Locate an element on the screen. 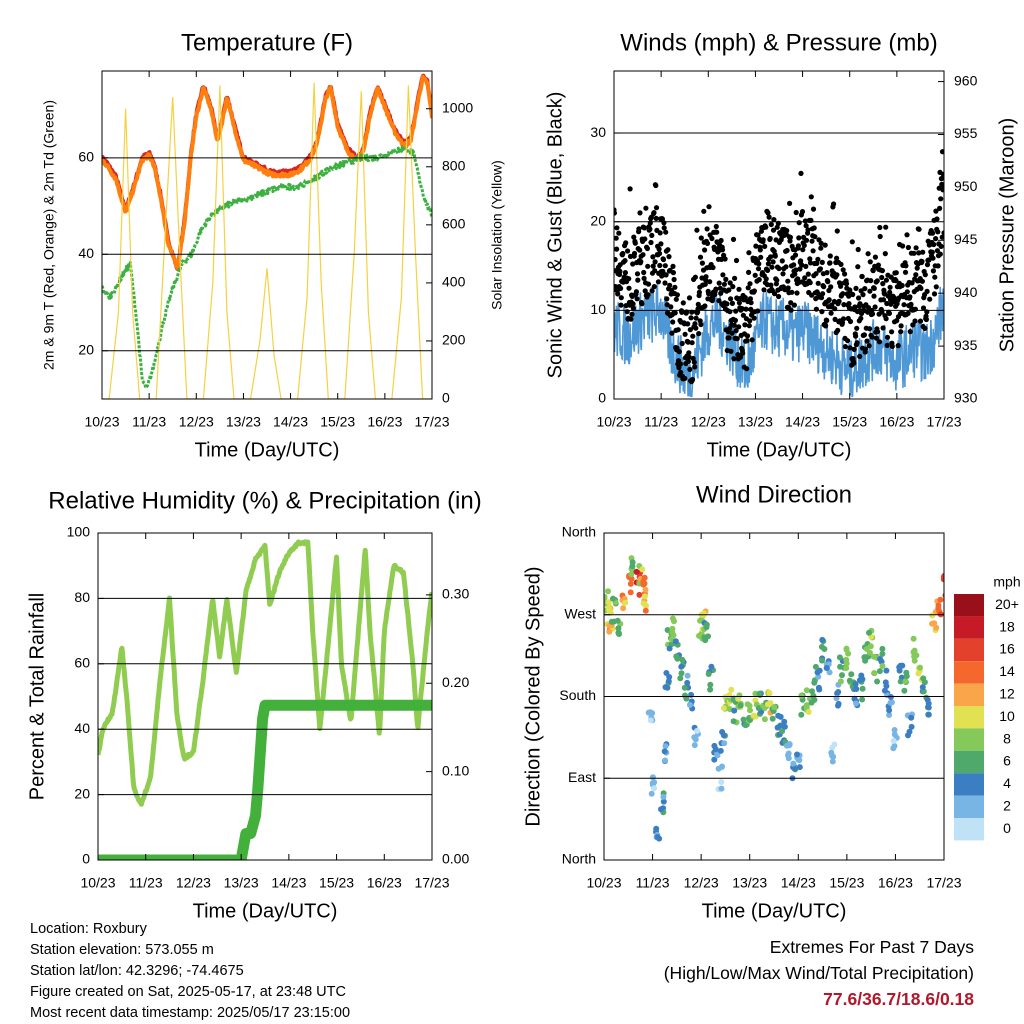  extremes-values: 77.6/36.7/18.6/0.18 is located at coordinates (898, 999).